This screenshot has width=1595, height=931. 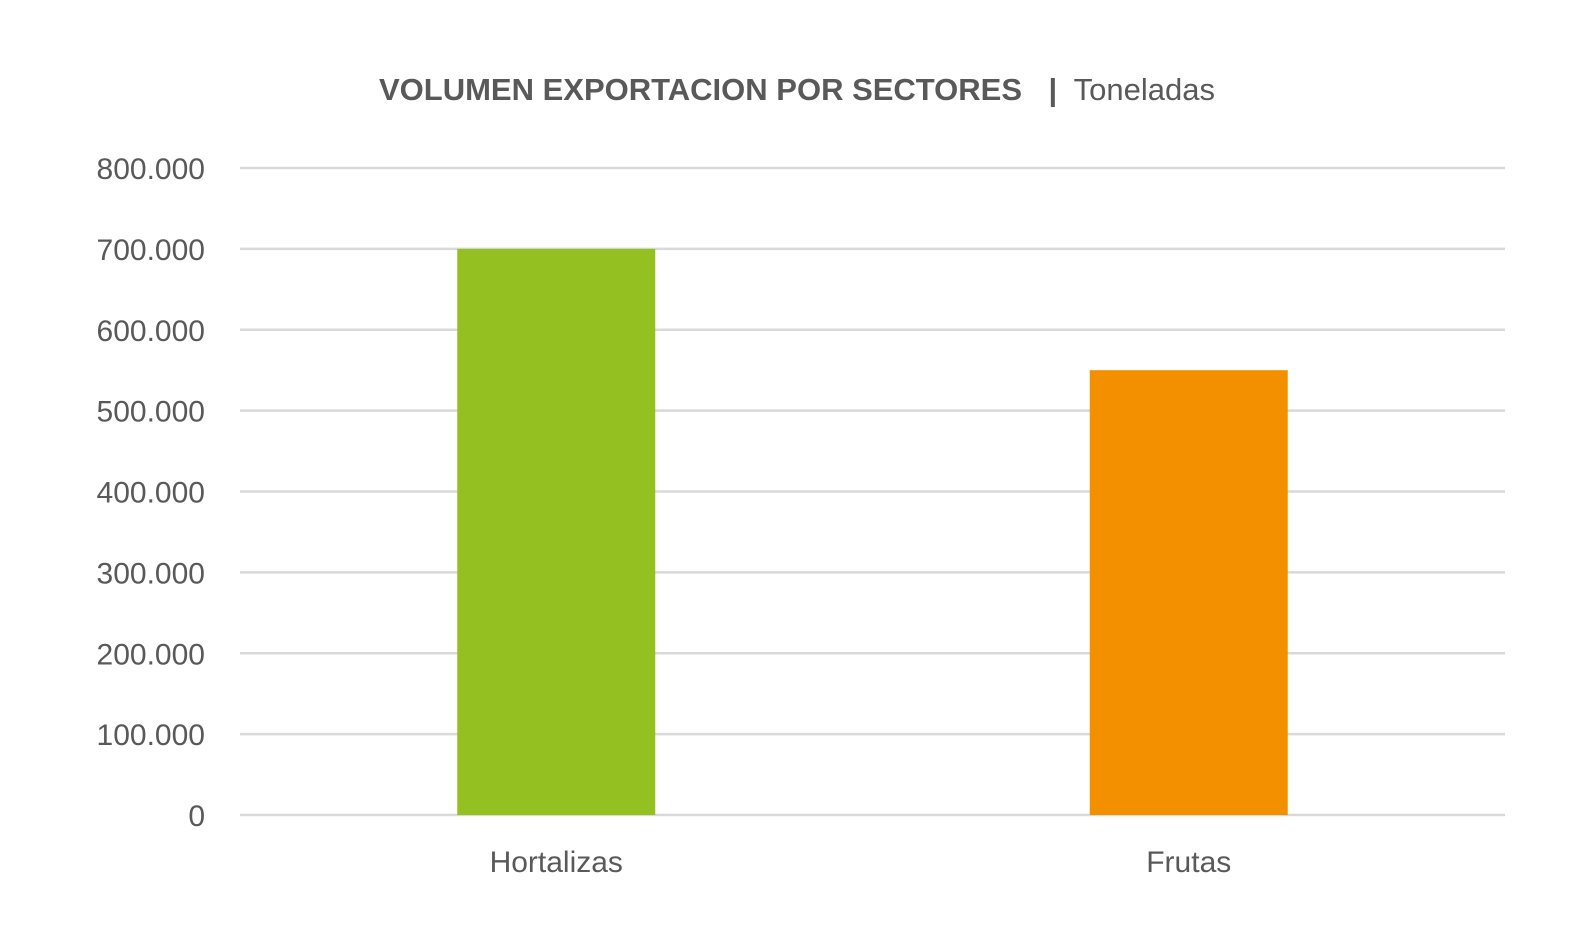 What do you see at coordinates (556, 531) in the screenshot?
I see `bar-hortalizas` at bounding box center [556, 531].